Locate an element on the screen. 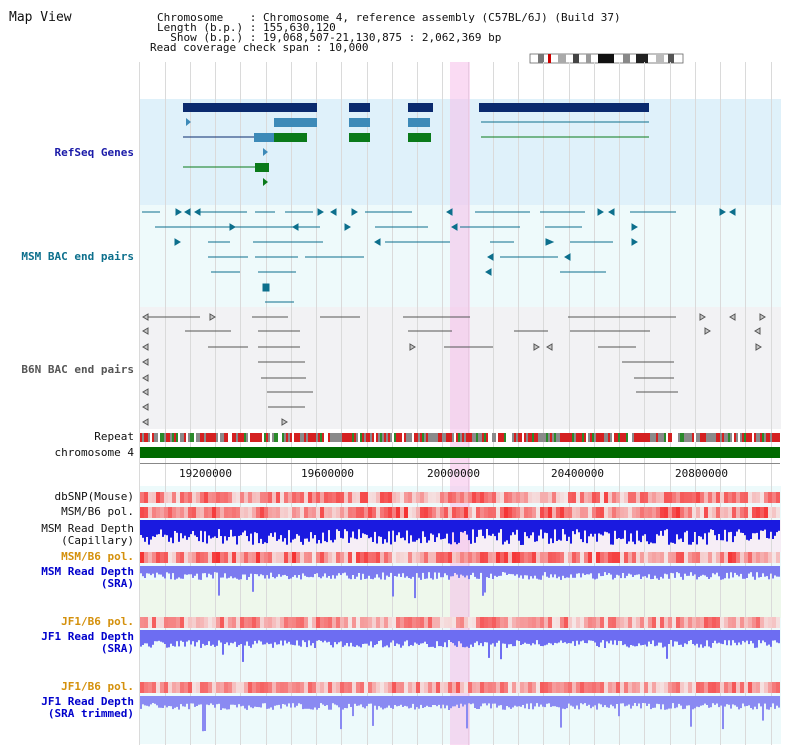 The width and height of the screenshot is (800, 745). repeat-label: Repeat is located at coordinates (114, 436).